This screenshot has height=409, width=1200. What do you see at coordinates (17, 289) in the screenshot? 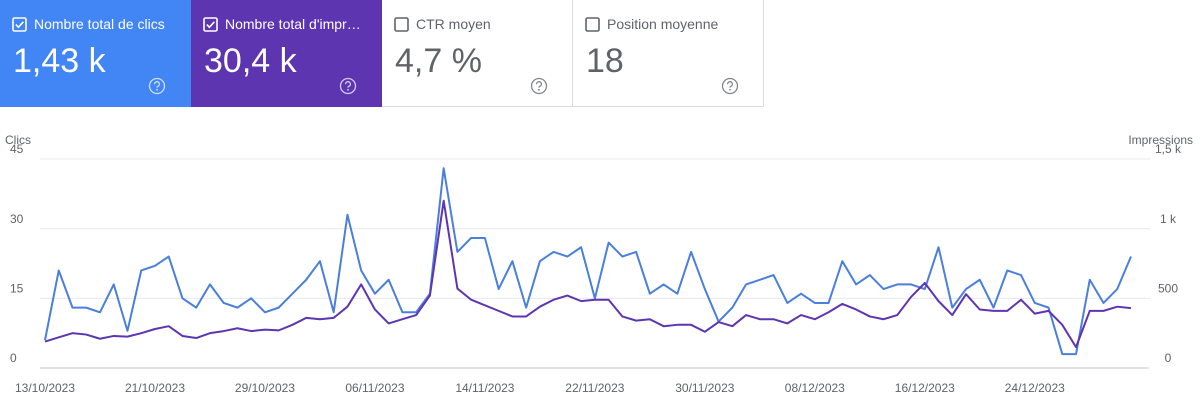
I see `y-tick-label: 15` at bounding box center [17, 289].